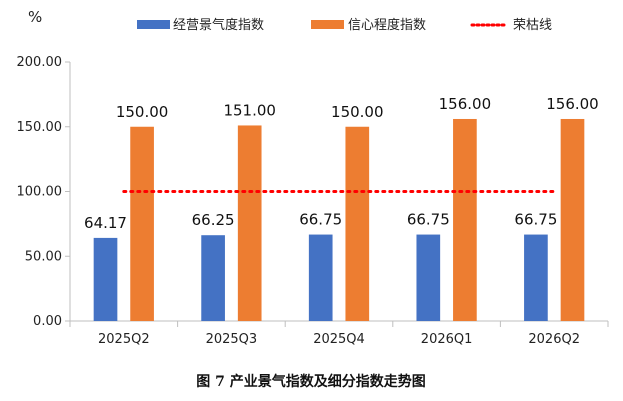 Image resolution: width=623 pixels, height=401 pixels. What do you see at coordinates (447, 339) in the screenshot?
I see `x-category-label: 2026Q1` at bounding box center [447, 339].